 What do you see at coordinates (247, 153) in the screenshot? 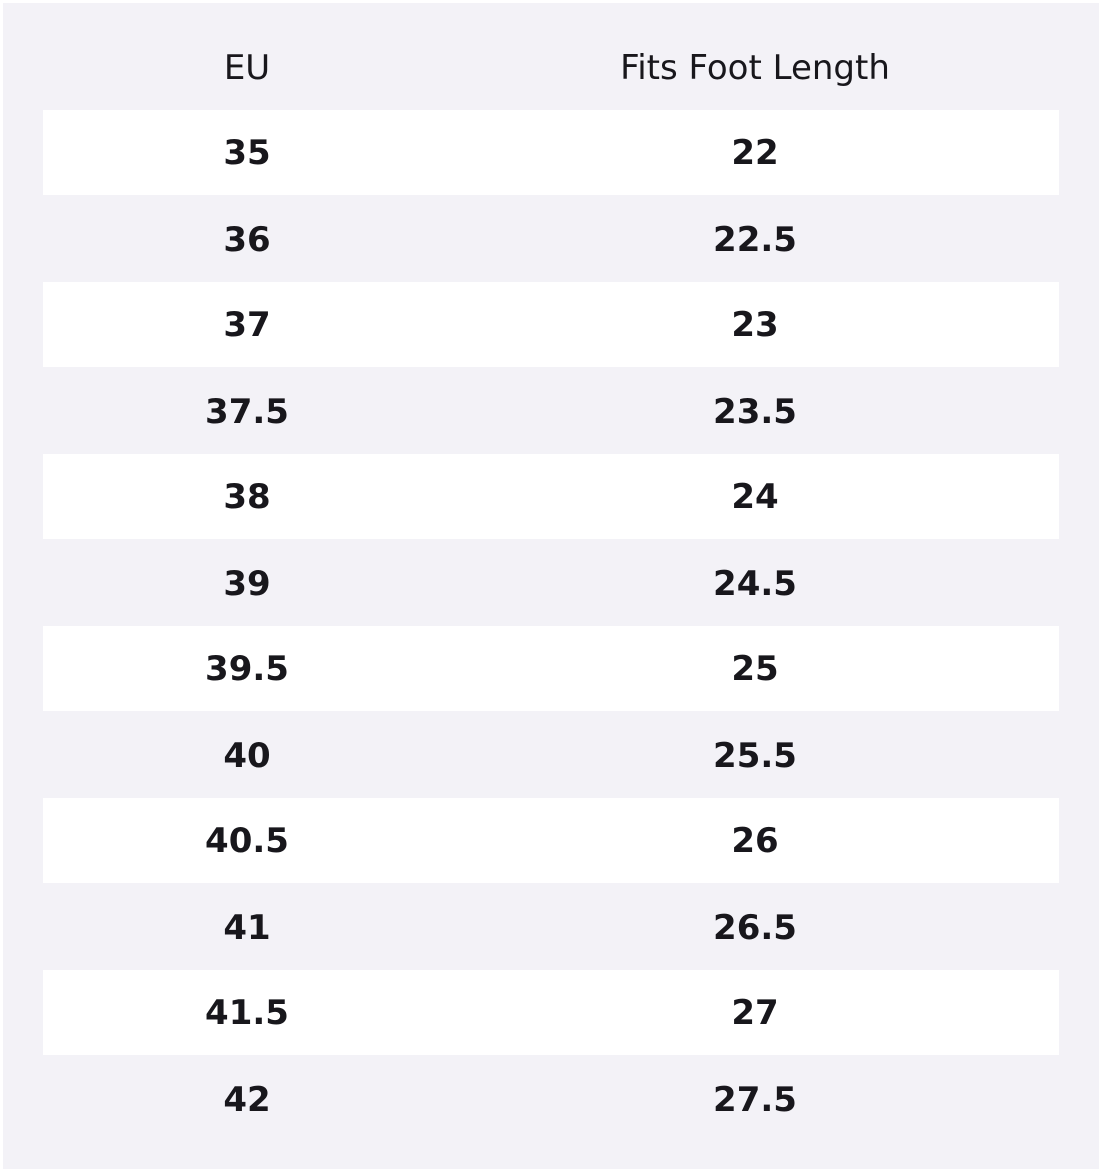
I see `eu-size-cell: 35` at bounding box center [247, 153].